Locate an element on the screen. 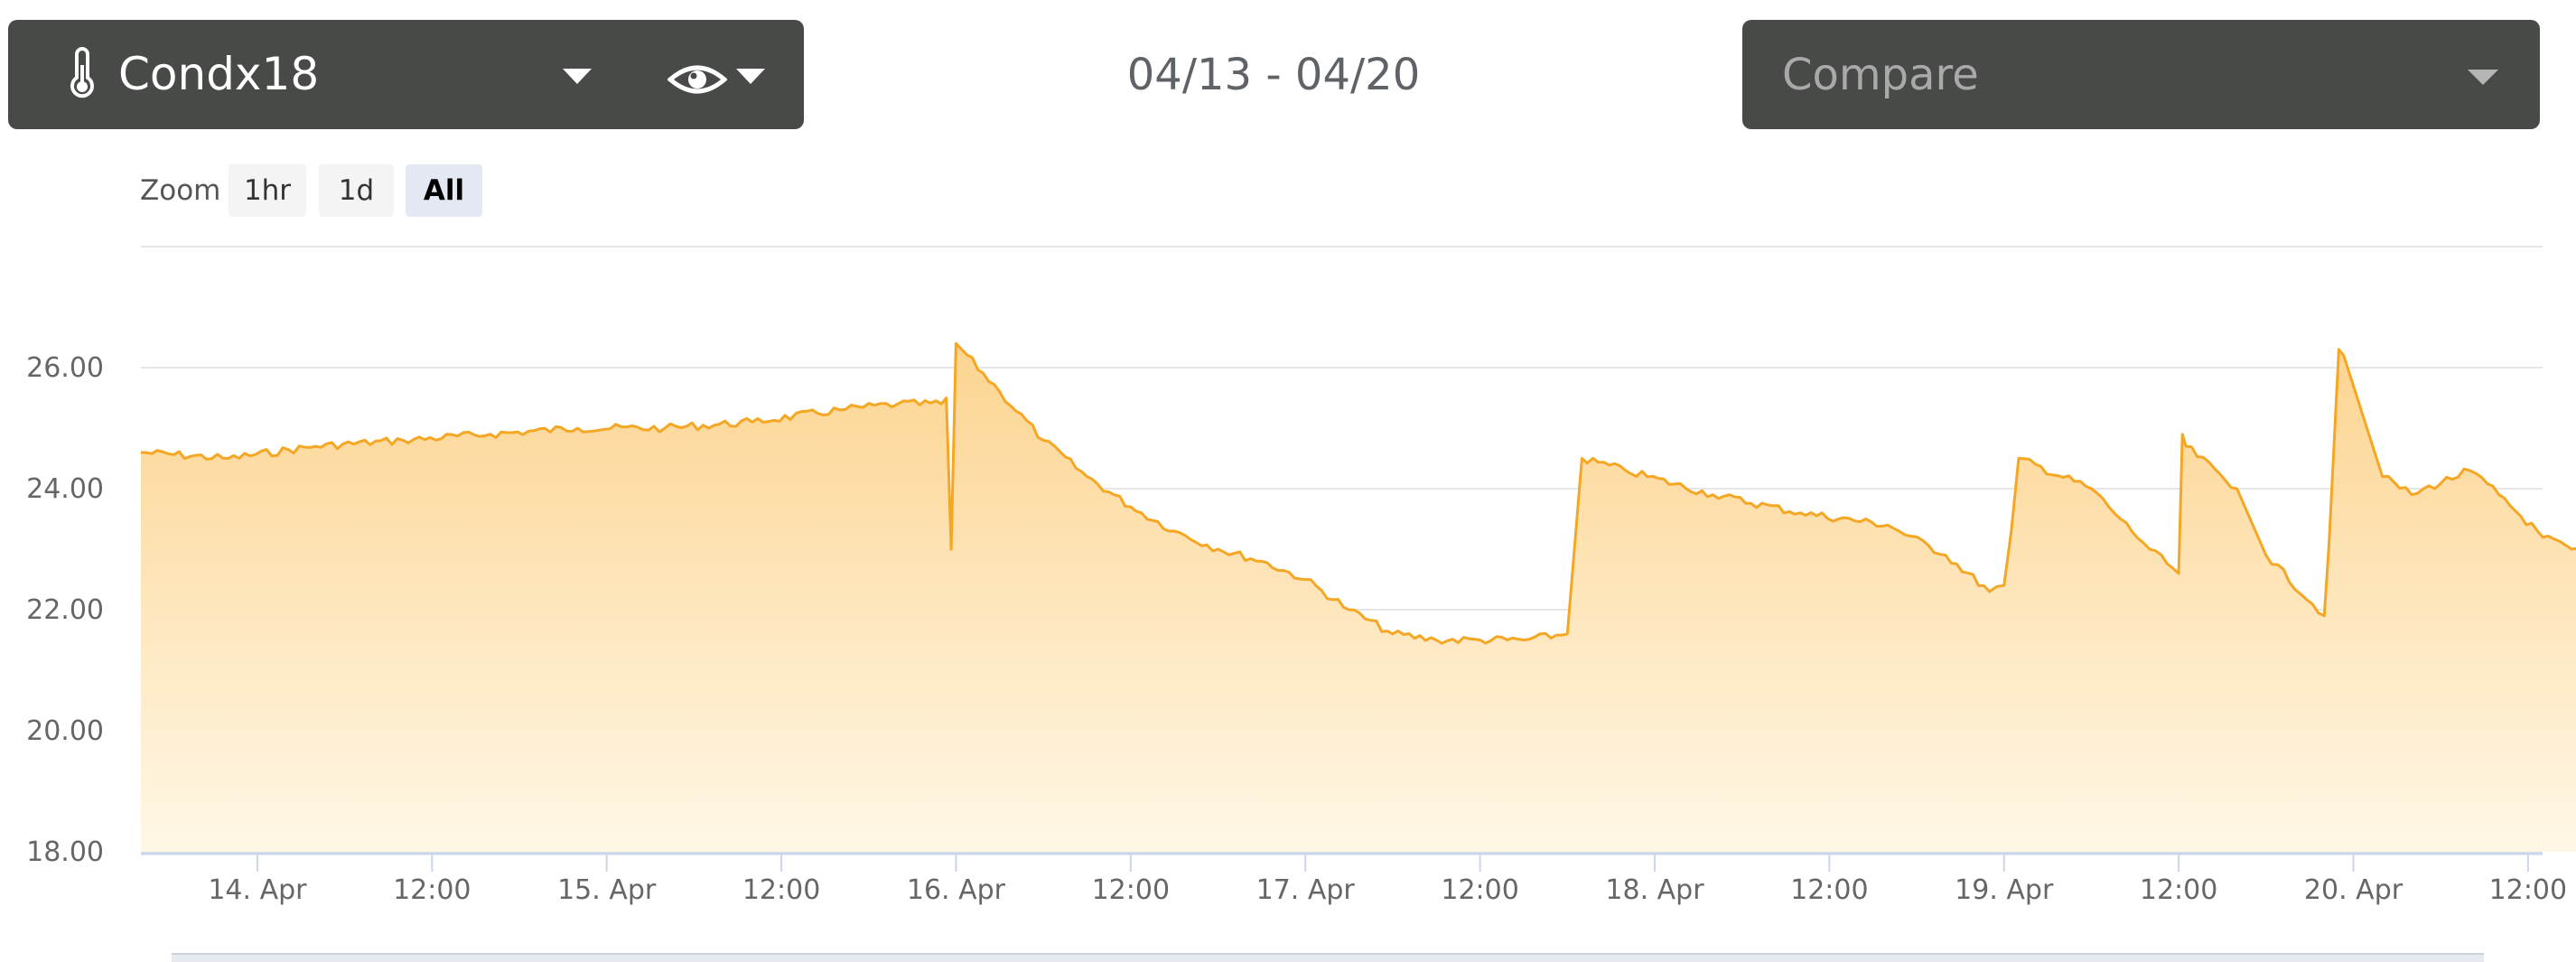 This screenshot has width=2576, height=962. y-tick-label: 18.00 is located at coordinates (65, 852).